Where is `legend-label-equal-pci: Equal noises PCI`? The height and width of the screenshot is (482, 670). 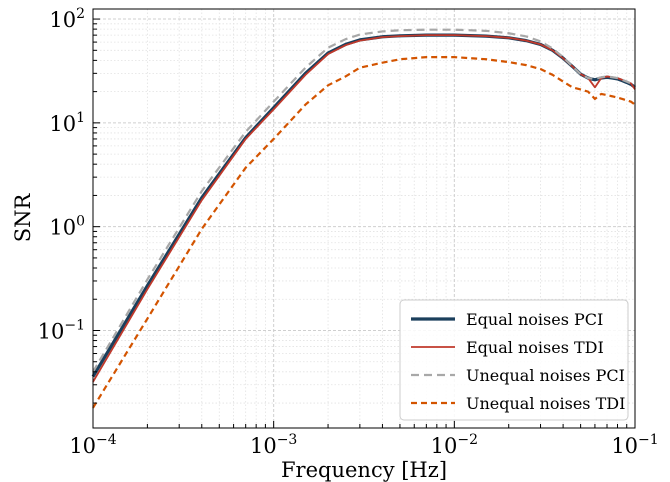 legend-label-equal-pci: Equal noises PCI is located at coordinates (534, 319).